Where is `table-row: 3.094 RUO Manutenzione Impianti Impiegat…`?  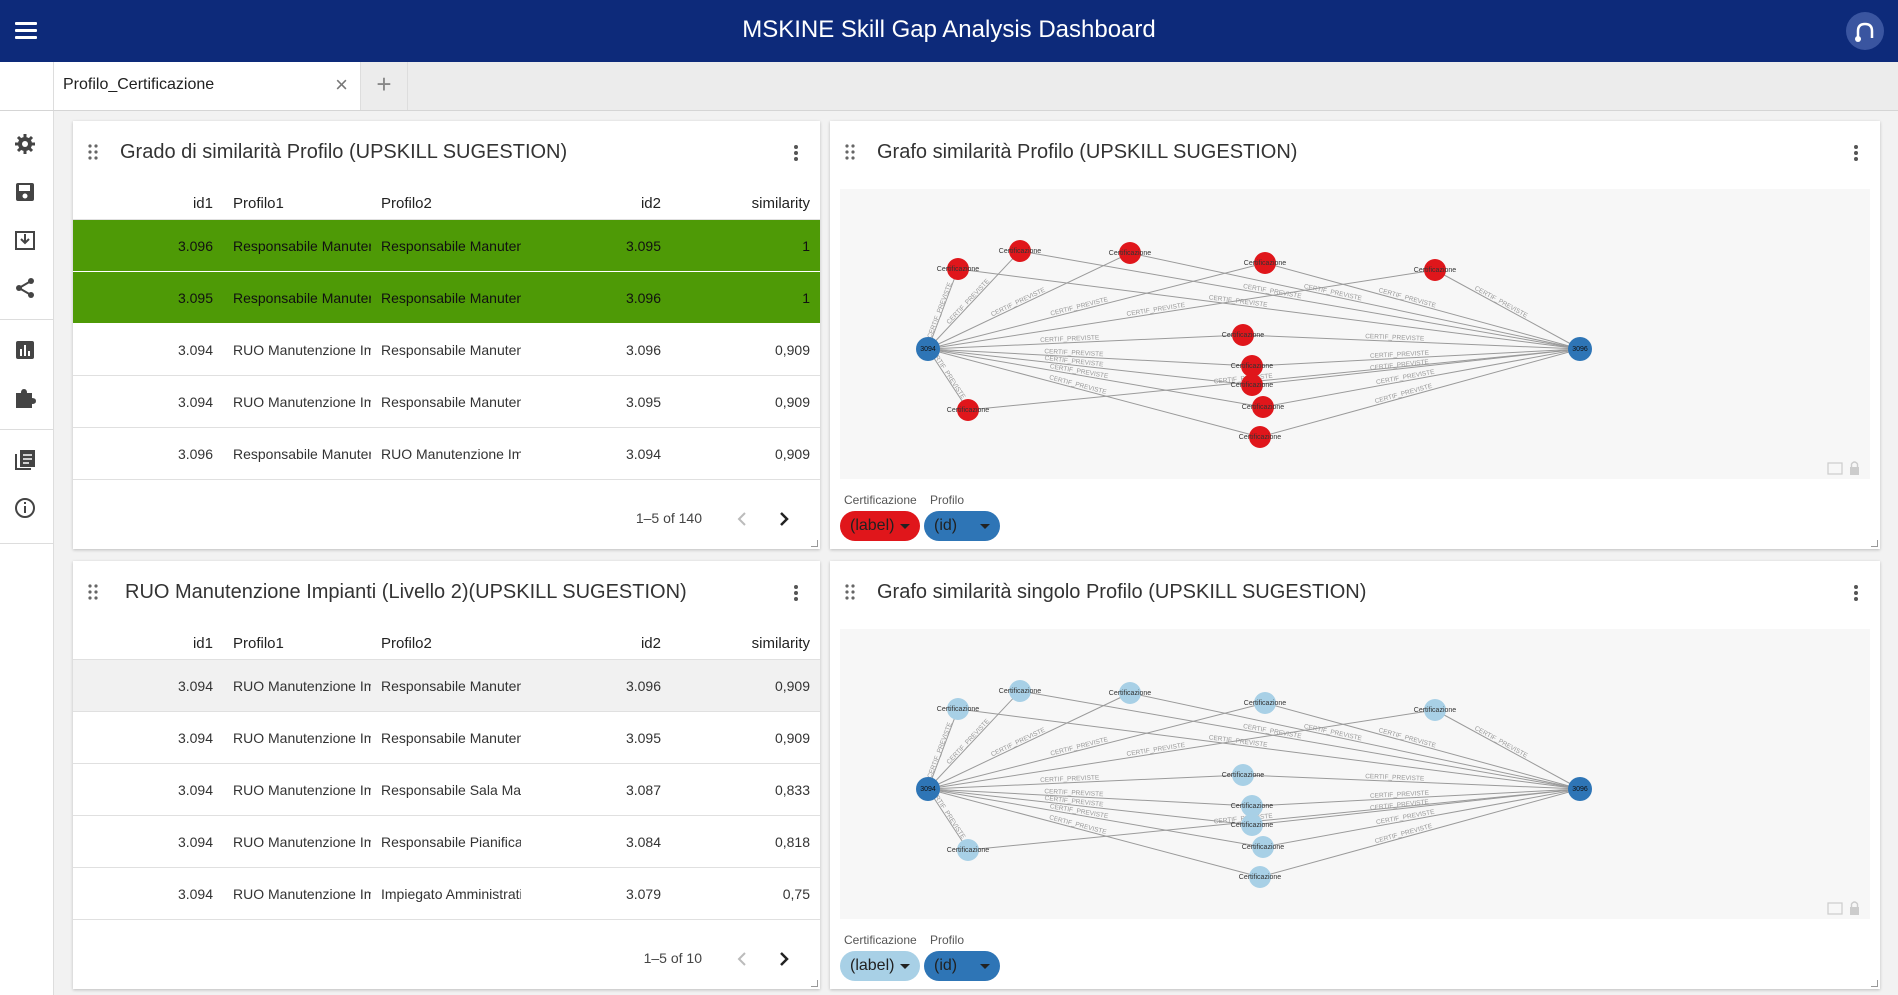
table-row: 3.094 RUO Manutenzione Impianti Impiegat… is located at coordinates (446, 893).